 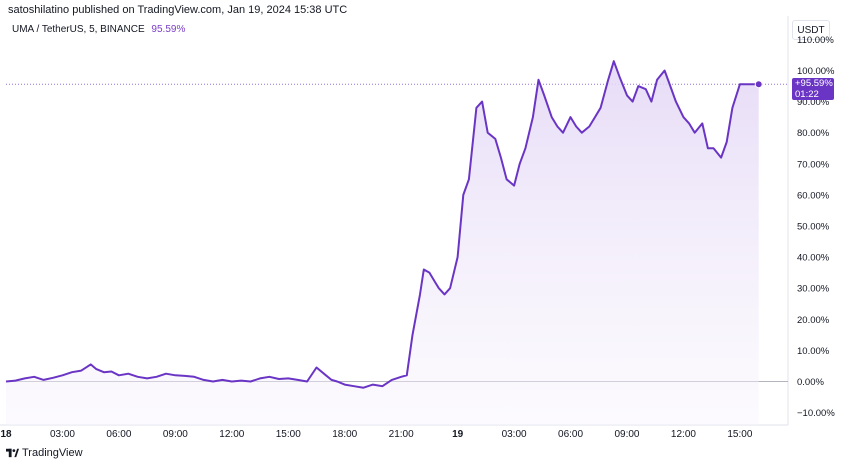 What do you see at coordinates (813, 102) in the screenshot?
I see `y-tick-label: 90.00%` at bounding box center [813, 102].